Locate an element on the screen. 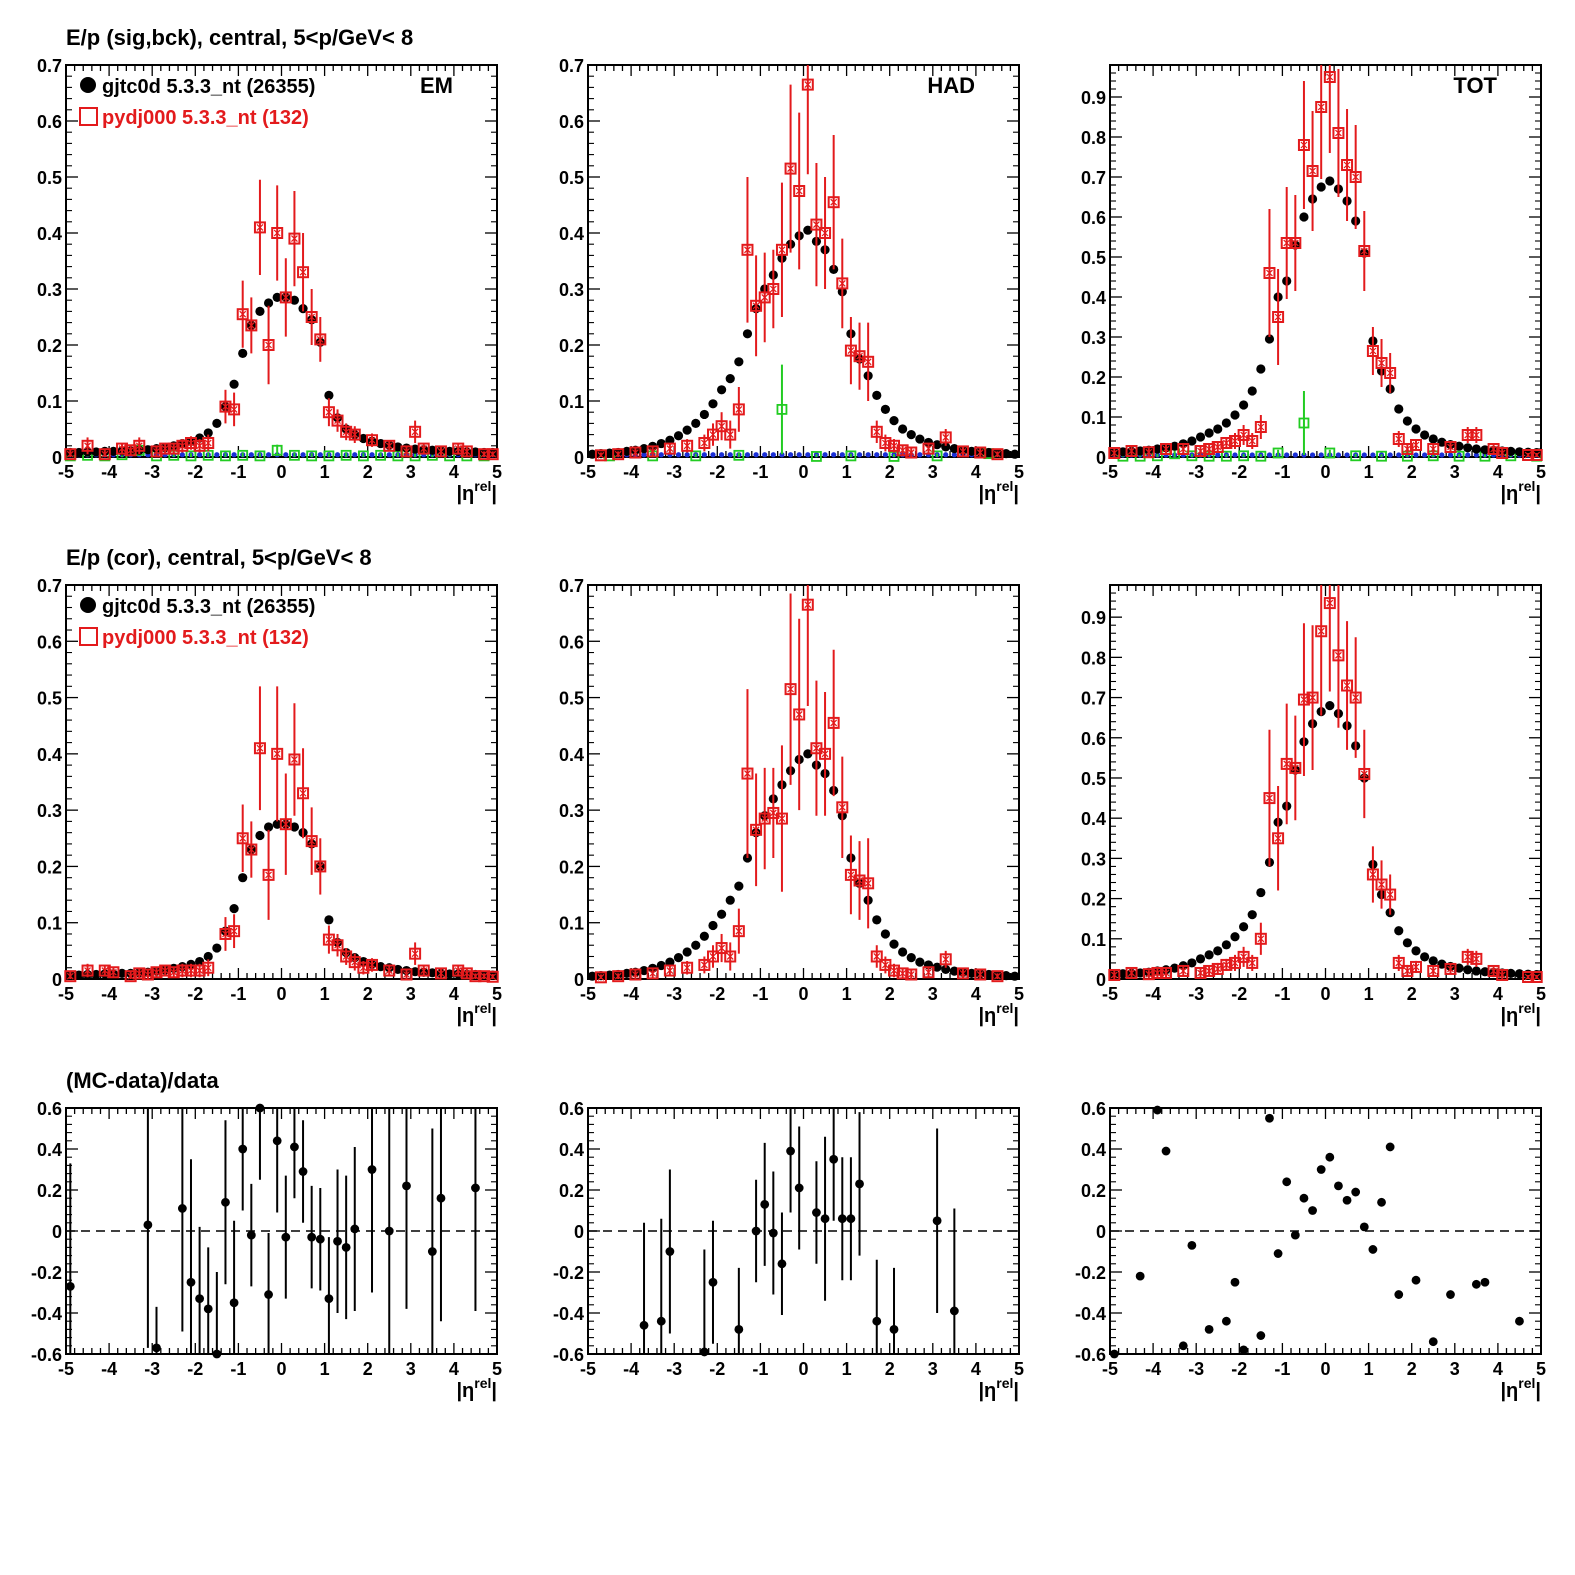  x-tick-label: 4 is located at coordinates (976, 994).